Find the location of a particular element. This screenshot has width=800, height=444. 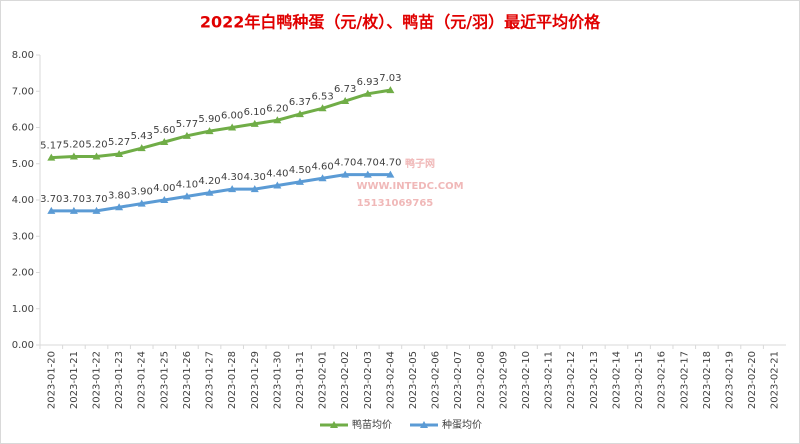

x-tick-label: 2023-02-07 is located at coordinates (458, 380).